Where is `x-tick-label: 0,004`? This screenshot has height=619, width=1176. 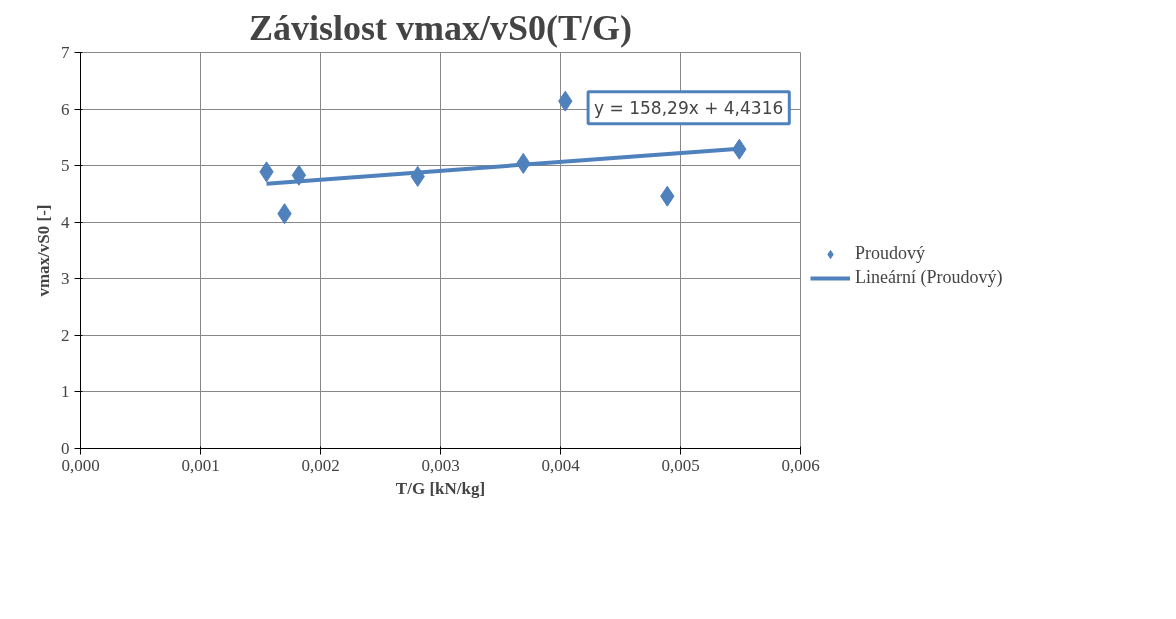
x-tick-label: 0,004 is located at coordinates (561, 465).